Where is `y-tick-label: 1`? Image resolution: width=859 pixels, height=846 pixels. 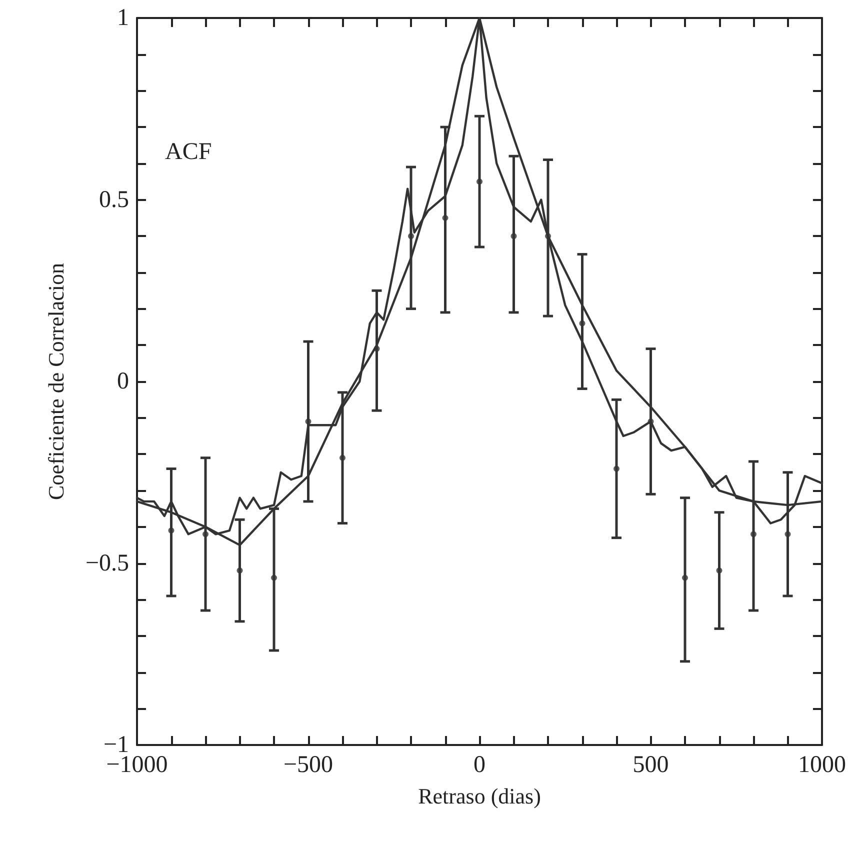 y-tick-label: 1 is located at coordinates (123, 18).